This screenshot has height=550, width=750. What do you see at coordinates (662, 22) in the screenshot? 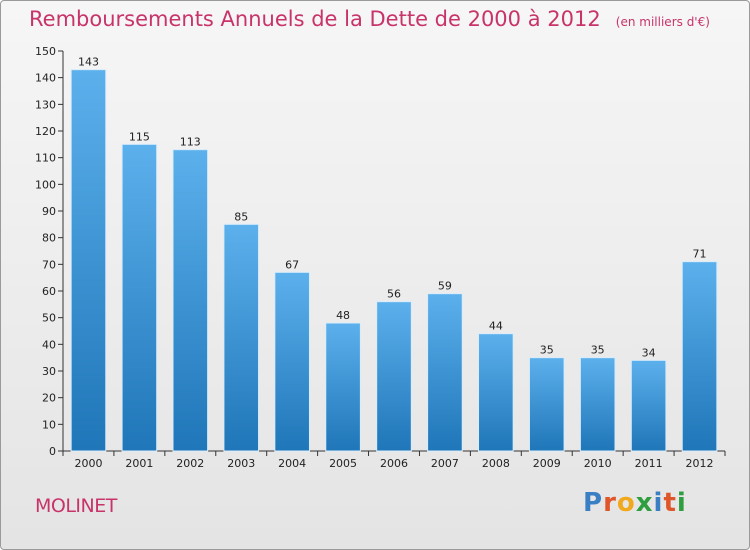
I see `chart-subtitle: (en milliers d'€)` at bounding box center [662, 22].